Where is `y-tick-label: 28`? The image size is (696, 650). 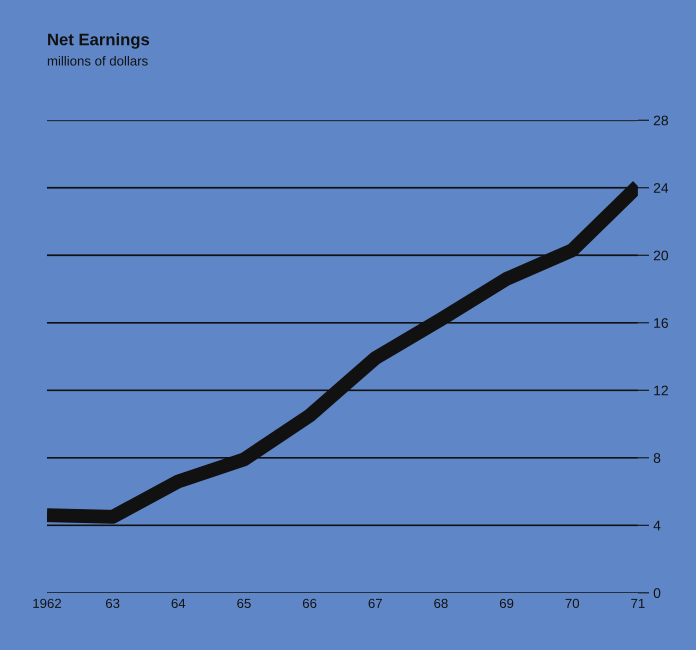
y-tick-label: 28 is located at coordinates (661, 121).